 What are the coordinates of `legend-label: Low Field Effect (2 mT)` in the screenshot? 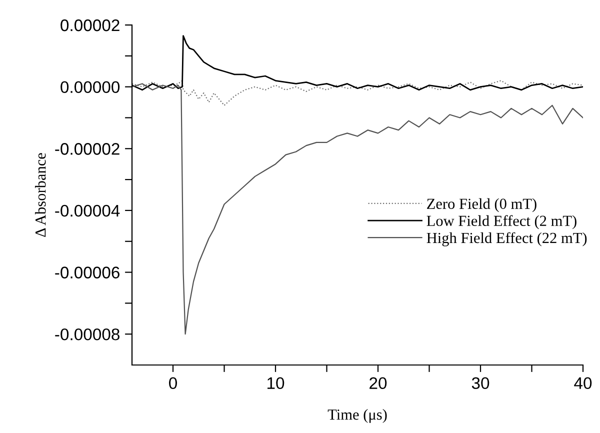 It's located at (501, 222).